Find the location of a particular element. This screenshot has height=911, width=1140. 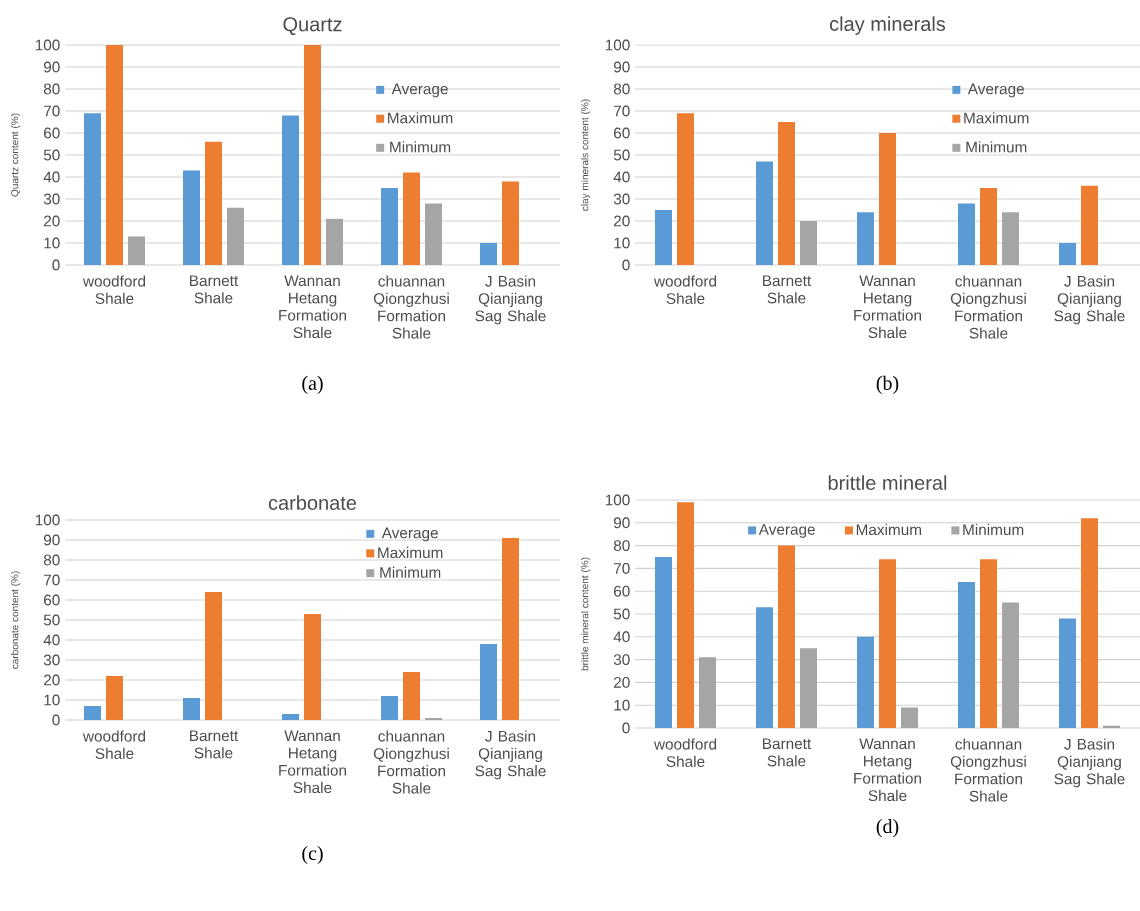

chart-title: brittle mineral is located at coordinates (887, 482).